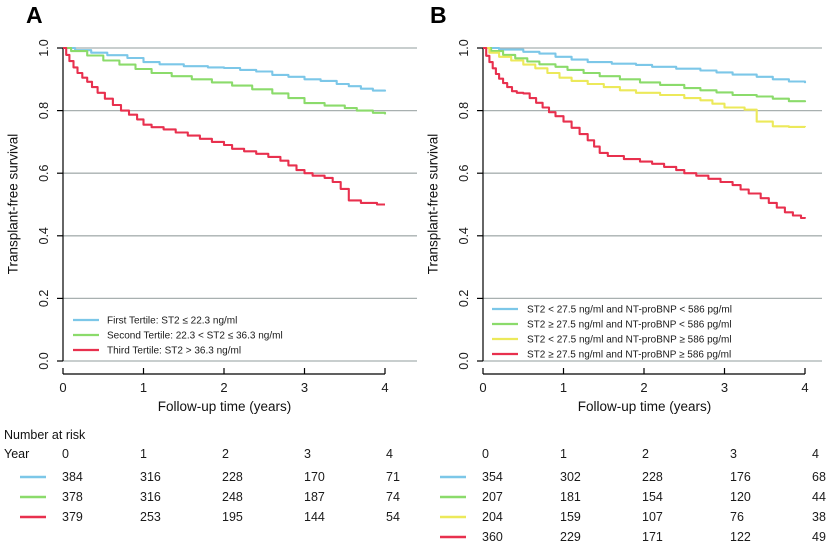  Describe the element at coordinates (737, 517) in the screenshot. I see `panel-b-risk-value: 76` at that location.